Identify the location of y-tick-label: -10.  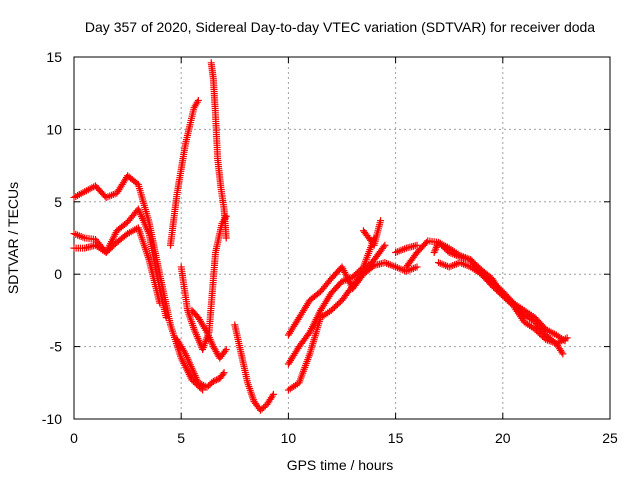
(52, 419).